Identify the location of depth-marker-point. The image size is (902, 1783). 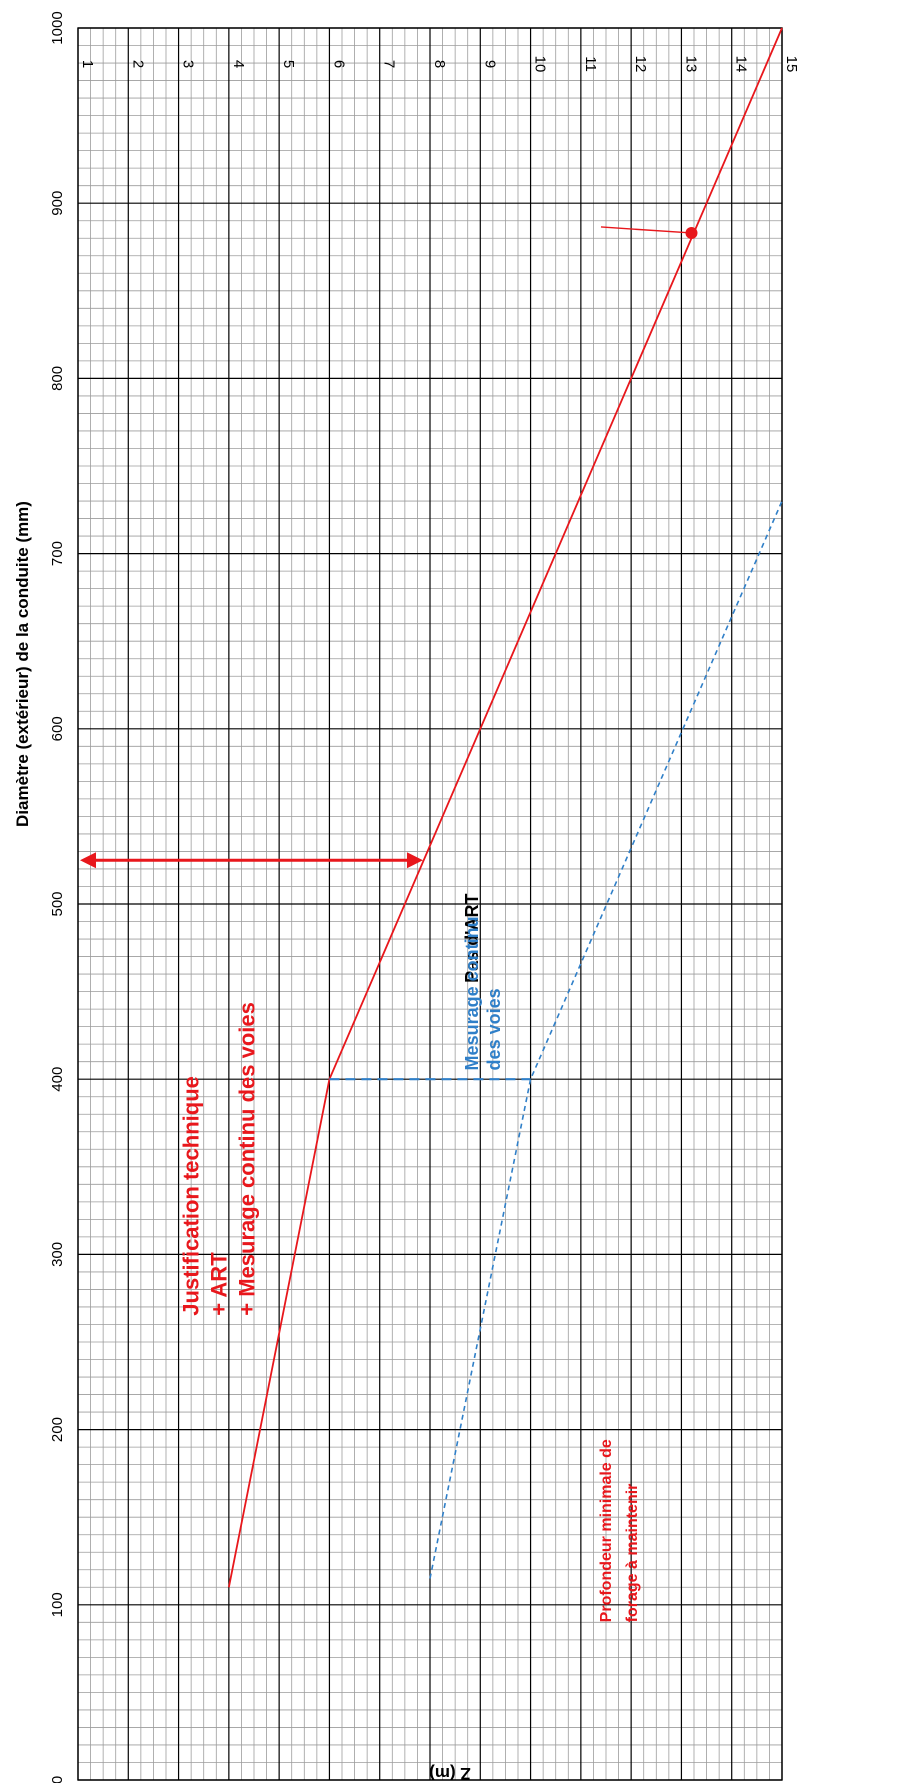
(691, 232).